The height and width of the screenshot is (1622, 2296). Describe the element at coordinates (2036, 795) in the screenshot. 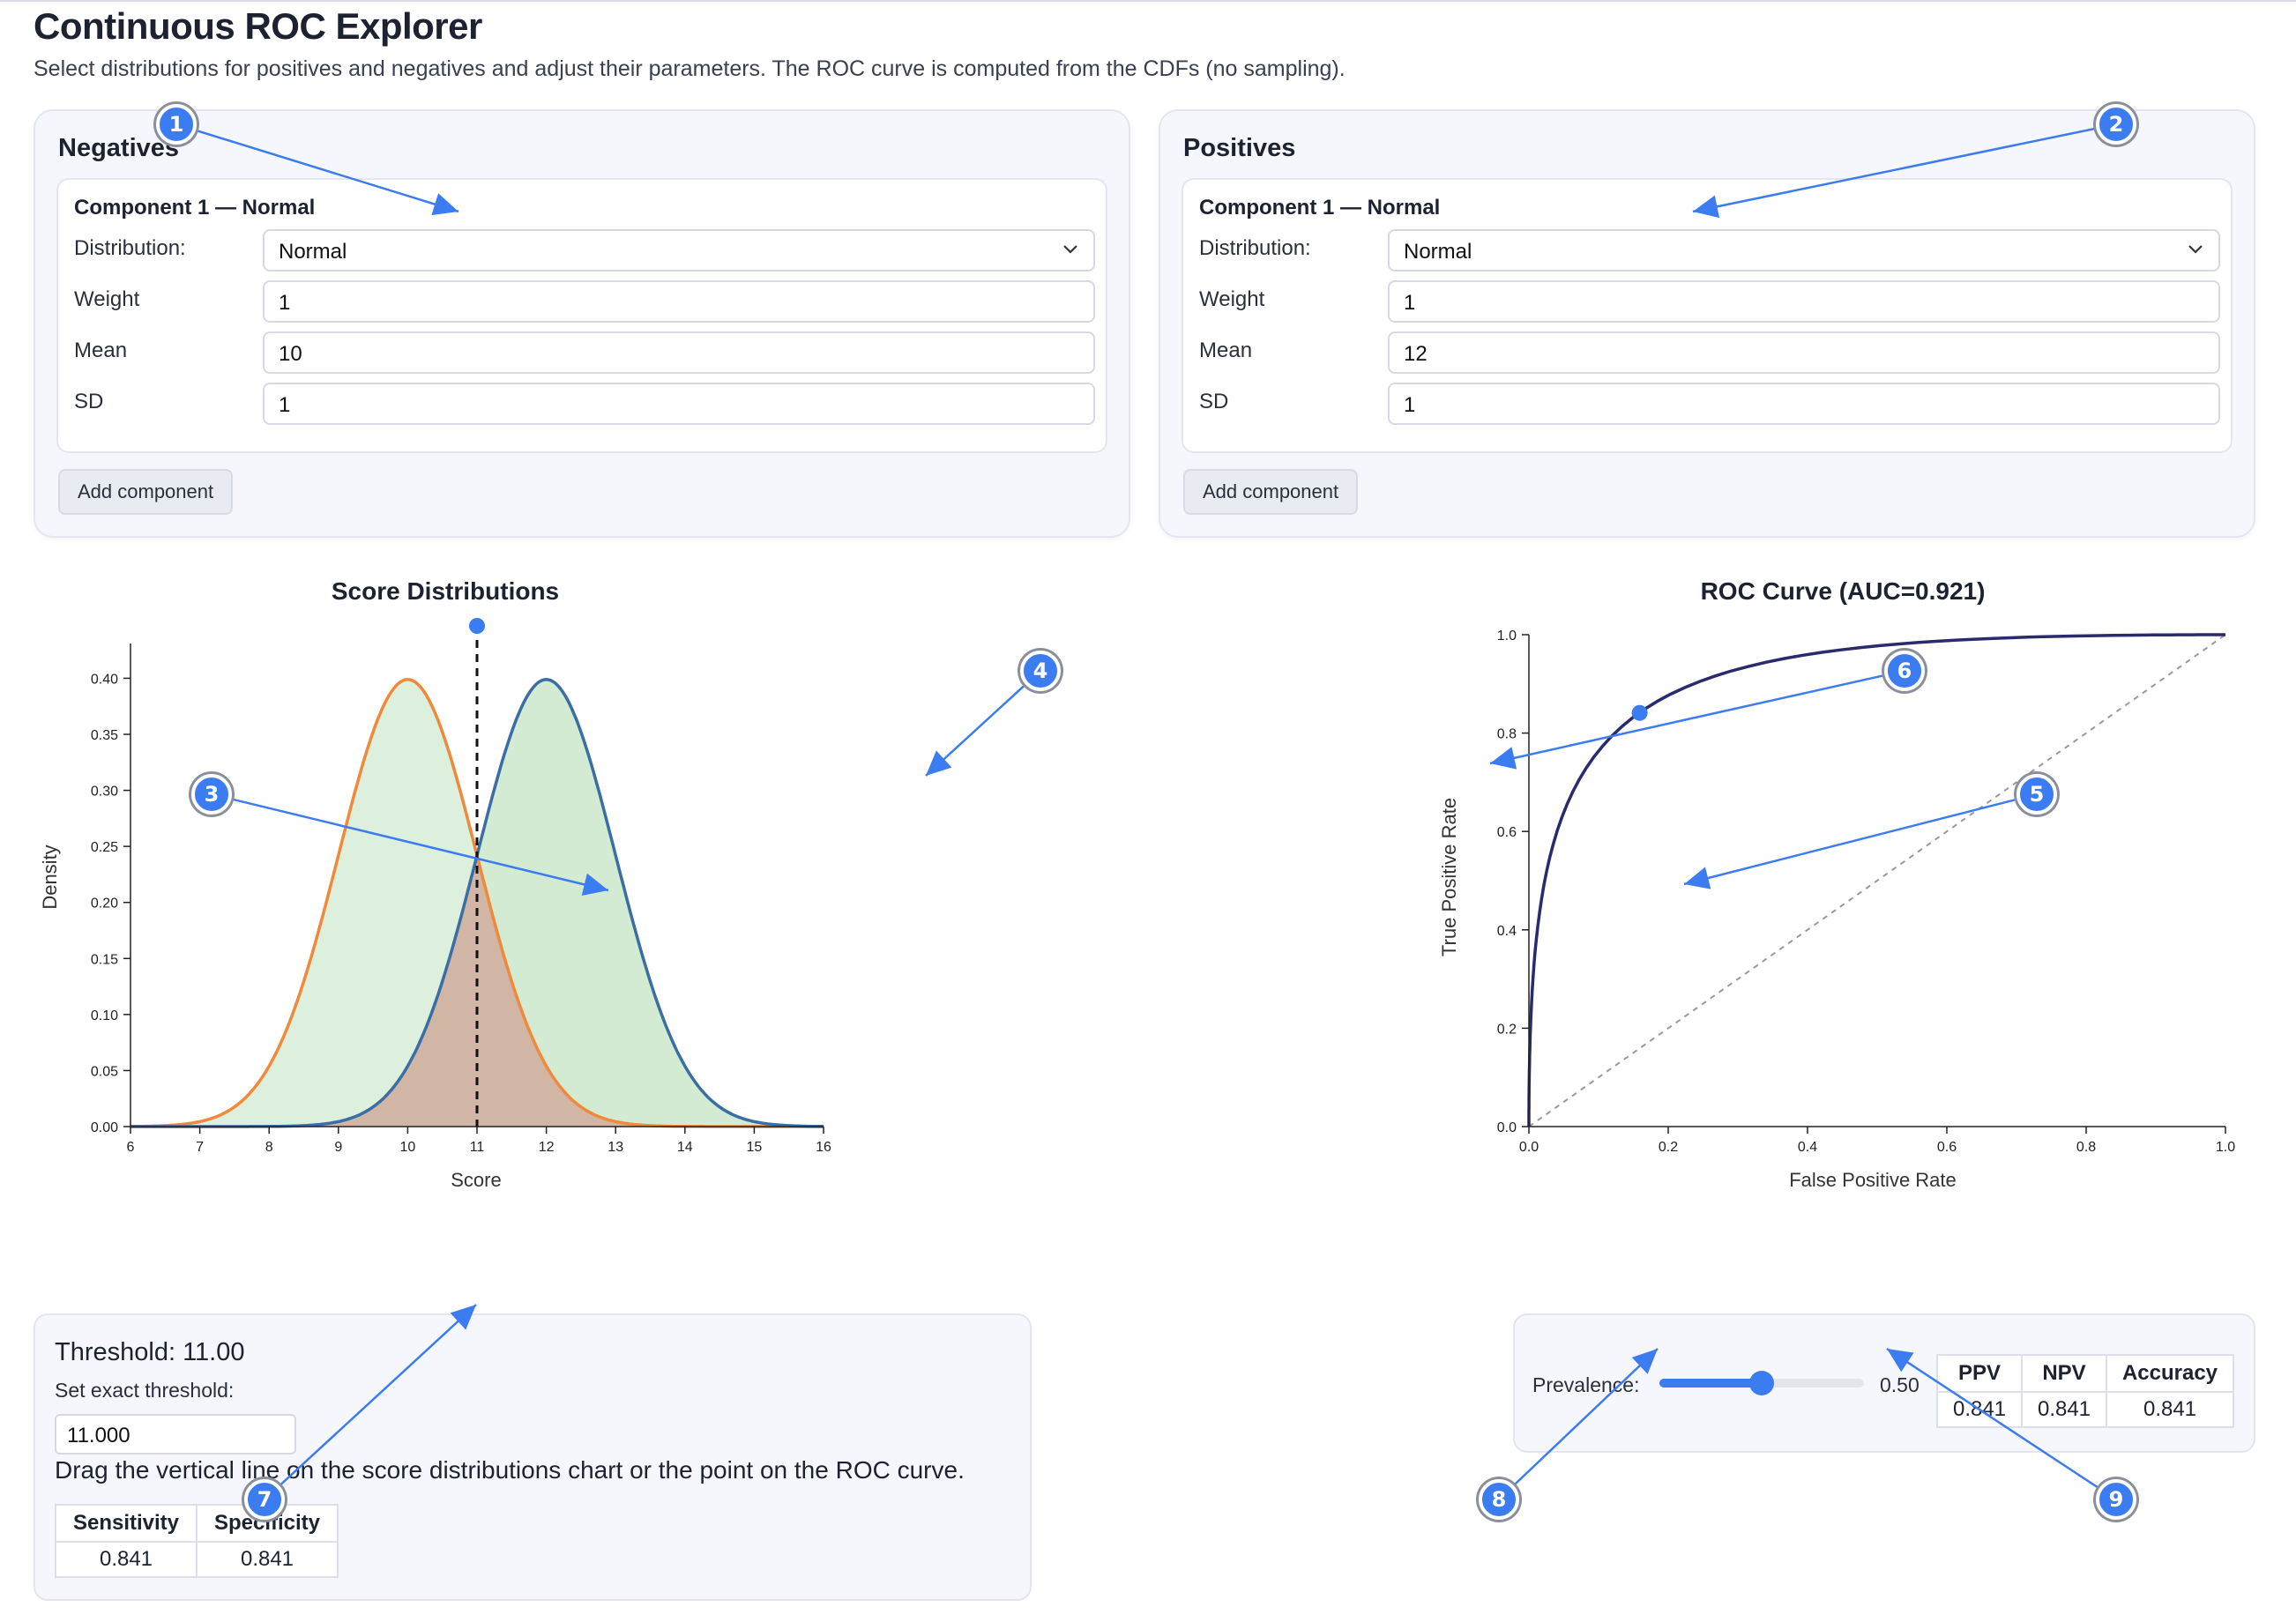

I see `annotation-marker-5: 5` at that location.